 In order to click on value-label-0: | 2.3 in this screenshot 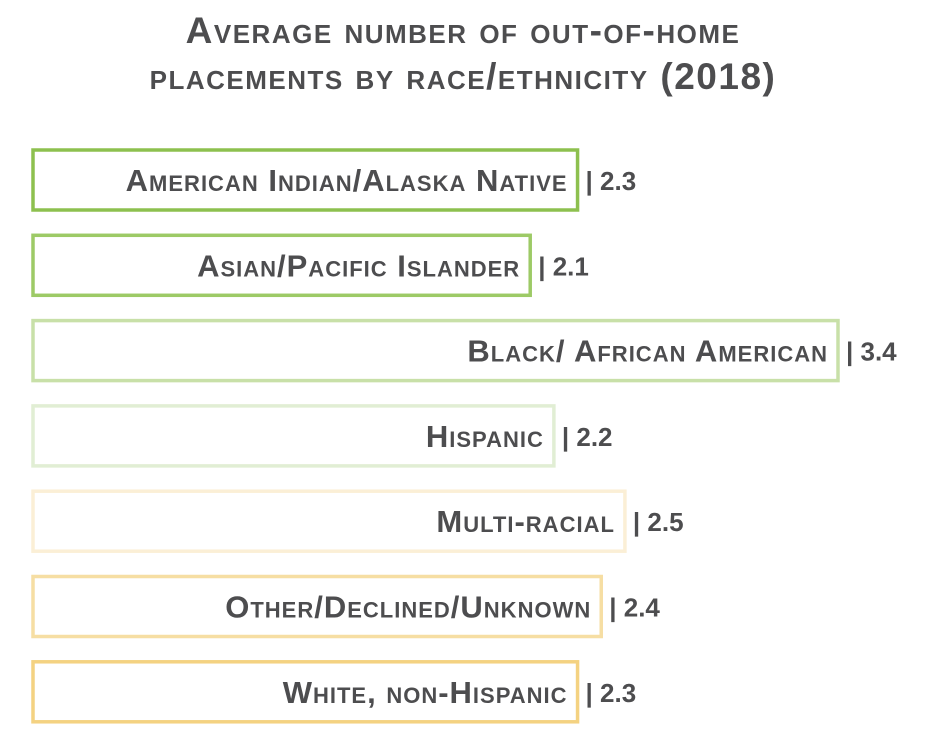, I will do `click(611, 181)`.